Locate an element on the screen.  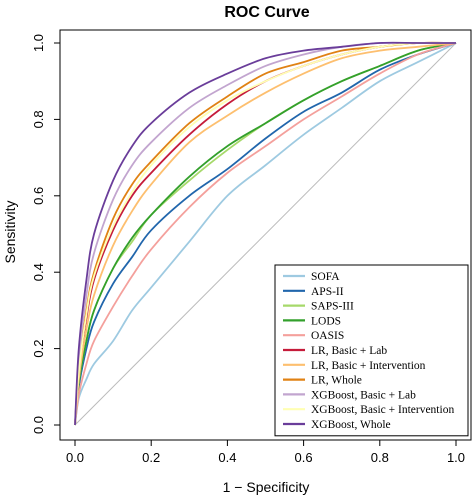
x-tick-label: 0.4 is located at coordinates (227, 457).